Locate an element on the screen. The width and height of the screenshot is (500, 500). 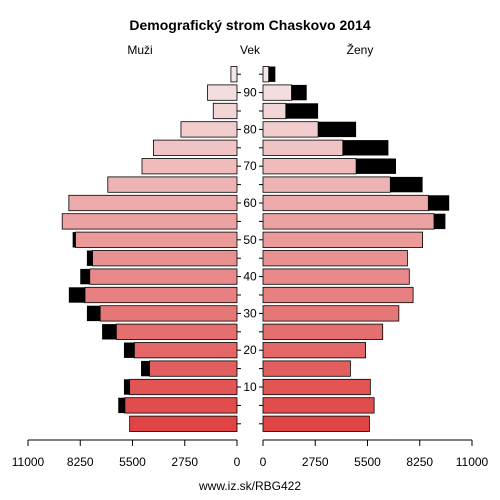
age-tick-label: 60 is located at coordinates (250, 203).